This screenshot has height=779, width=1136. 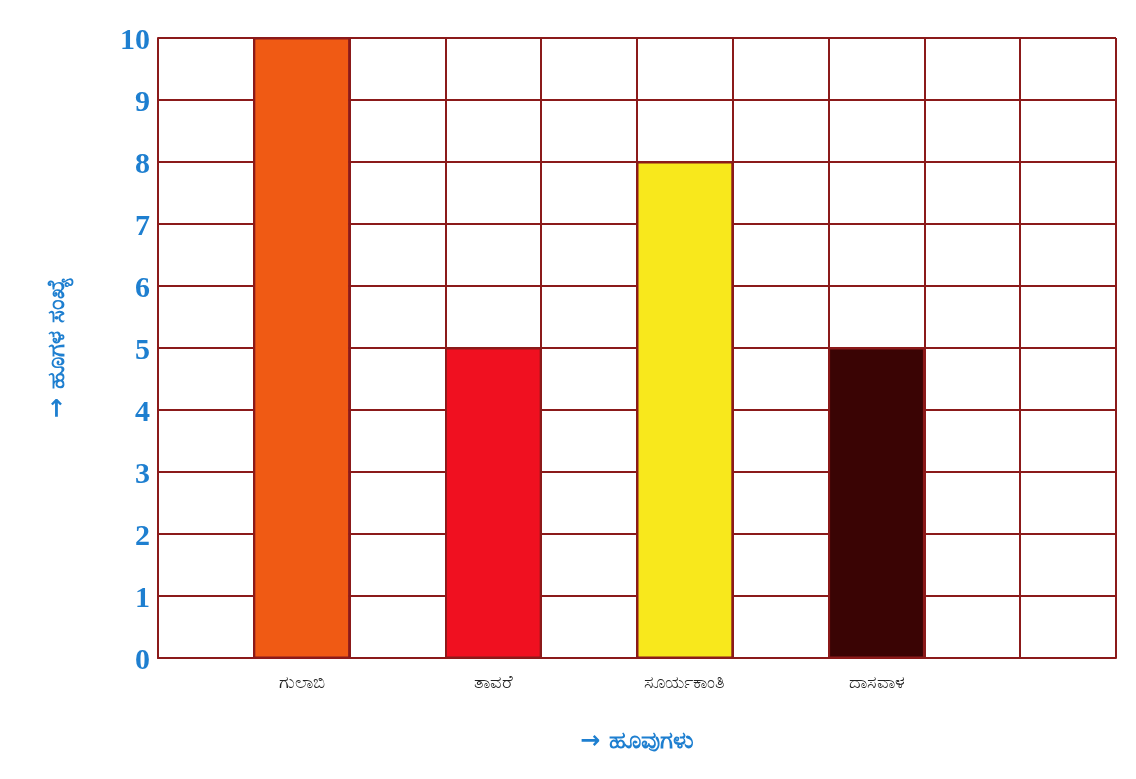 I want to click on x-tick-label: ತಾವರೆ, so click(x=493, y=681).